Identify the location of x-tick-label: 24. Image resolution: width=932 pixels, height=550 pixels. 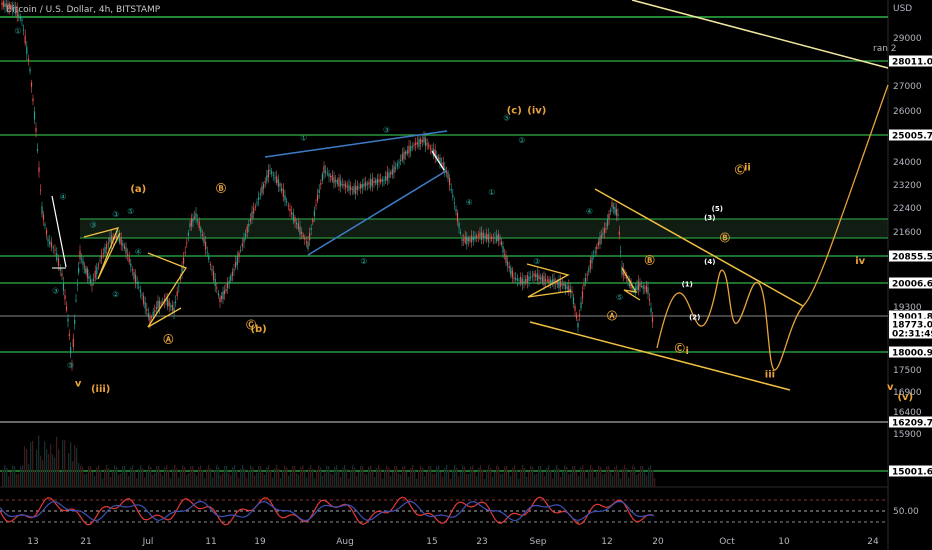
(873, 542).